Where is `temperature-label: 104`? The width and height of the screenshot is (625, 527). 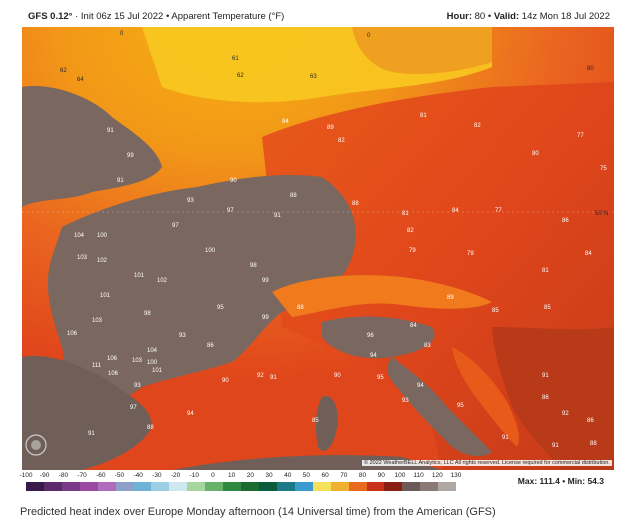 temperature-label: 104 is located at coordinates (152, 351).